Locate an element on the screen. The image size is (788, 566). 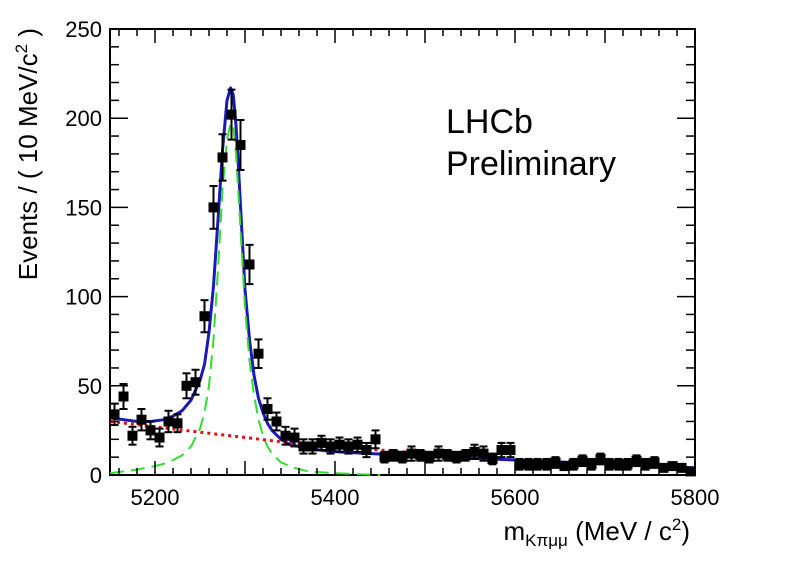
y-tick-label: 250 is located at coordinates (83, 29).